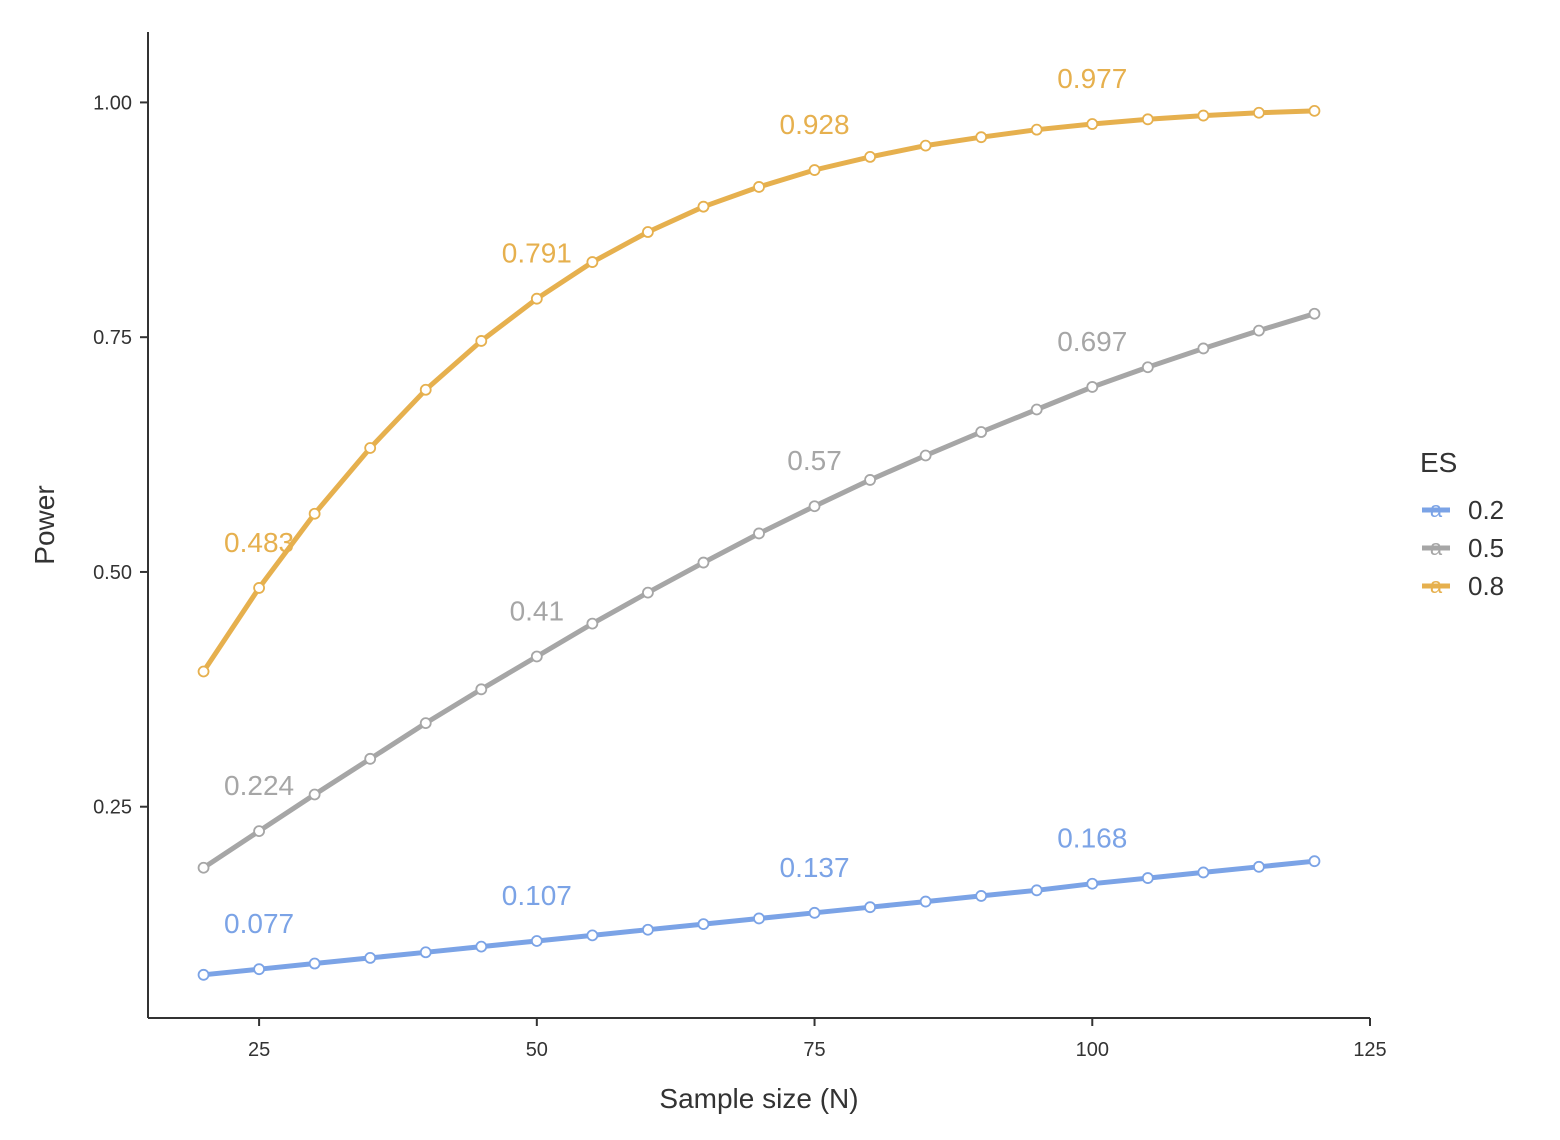  Describe the element at coordinates (1463, 586) in the screenshot. I see `legend-item-es-0.8: a 0.8` at that location.